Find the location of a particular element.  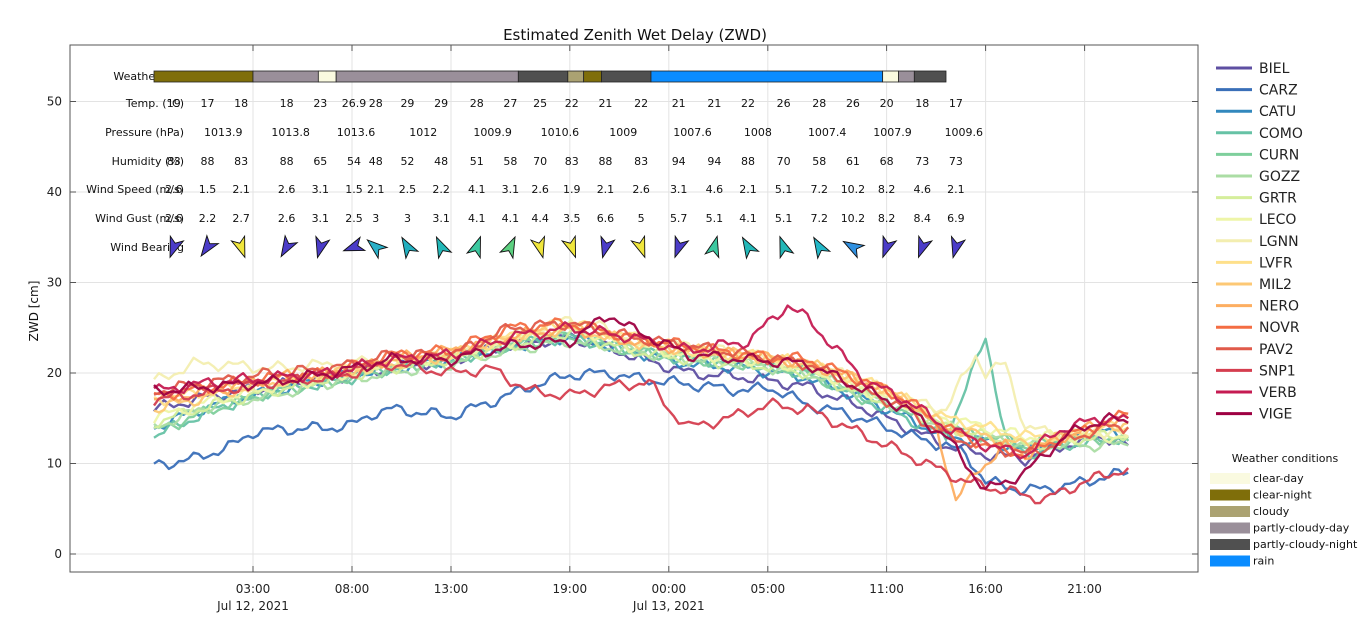

condition-swatch-rain is located at coordinates (1230, 561).